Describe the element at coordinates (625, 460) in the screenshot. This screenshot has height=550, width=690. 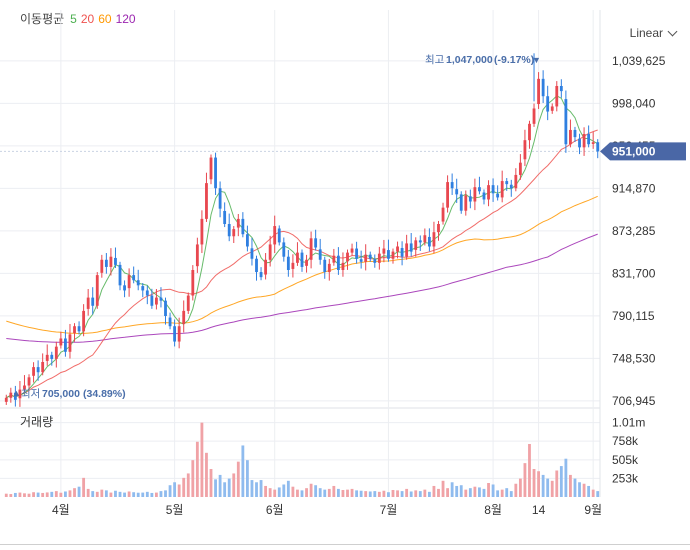
I see `volume-tick-label: 505k` at that location.